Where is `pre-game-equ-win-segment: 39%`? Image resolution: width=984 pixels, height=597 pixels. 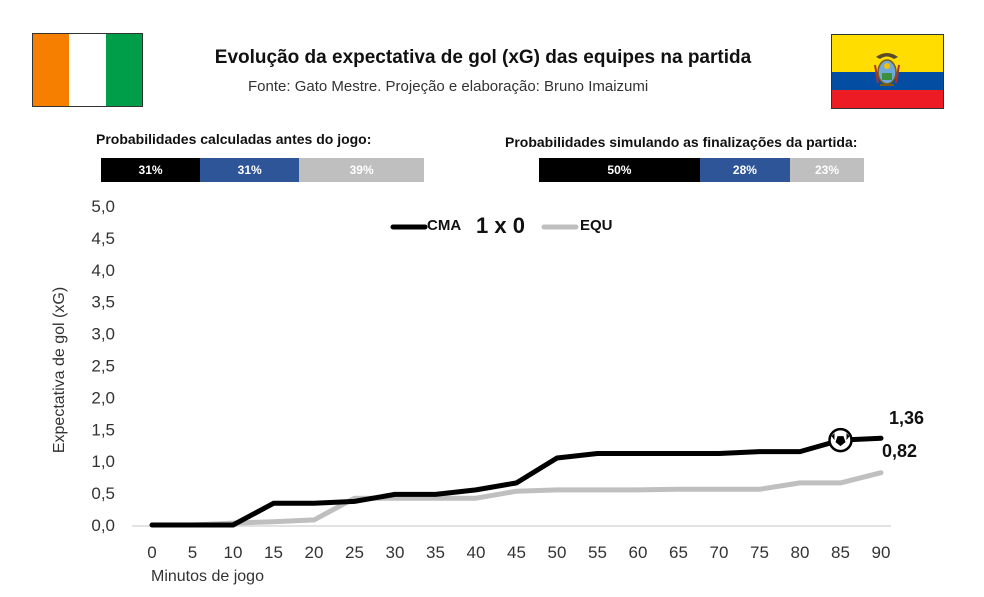 pre-game-equ-win-segment: 39% is located at coordinates (361, 170).